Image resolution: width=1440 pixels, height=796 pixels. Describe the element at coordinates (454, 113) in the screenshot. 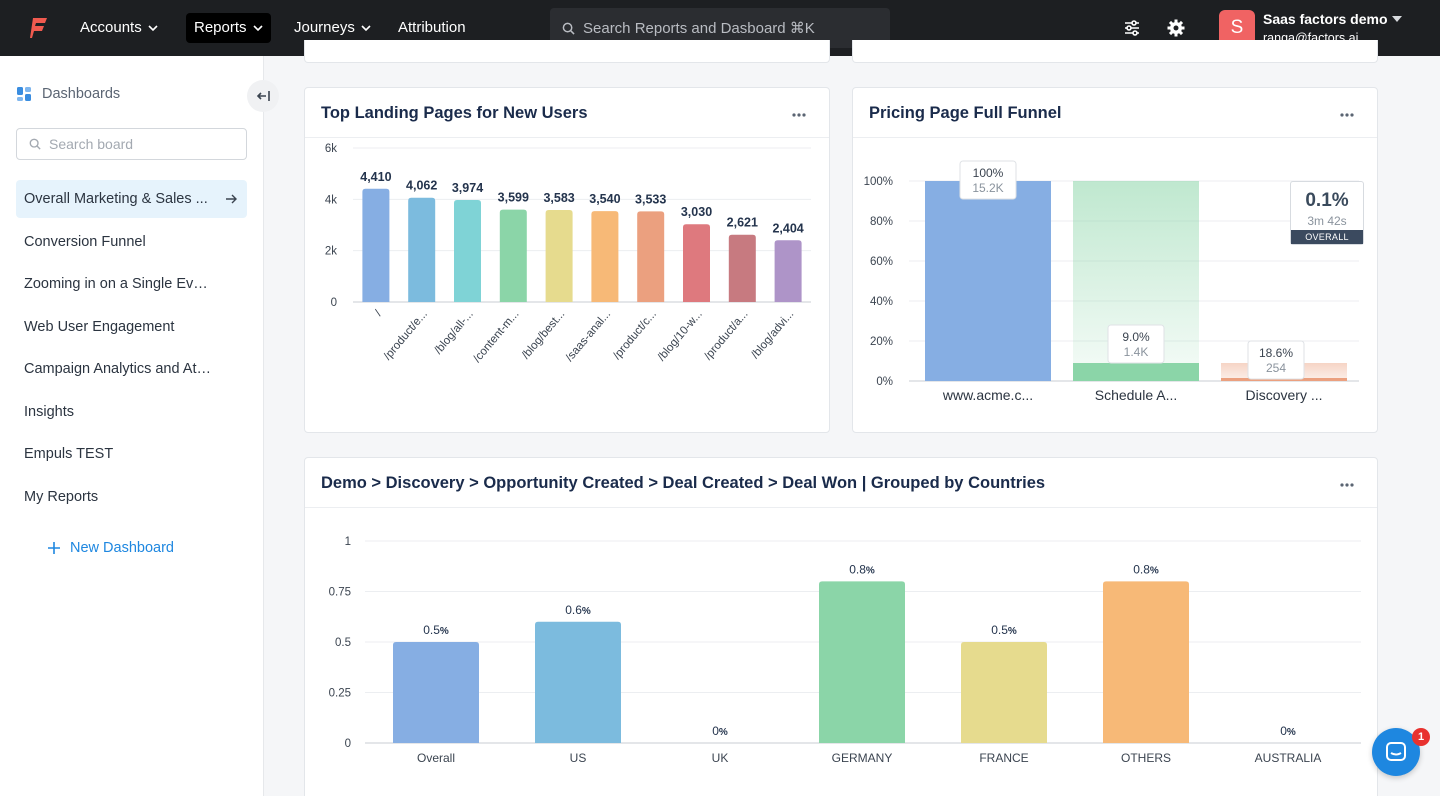

I see `card-title: Top Landing Pages for New Users` at that location.